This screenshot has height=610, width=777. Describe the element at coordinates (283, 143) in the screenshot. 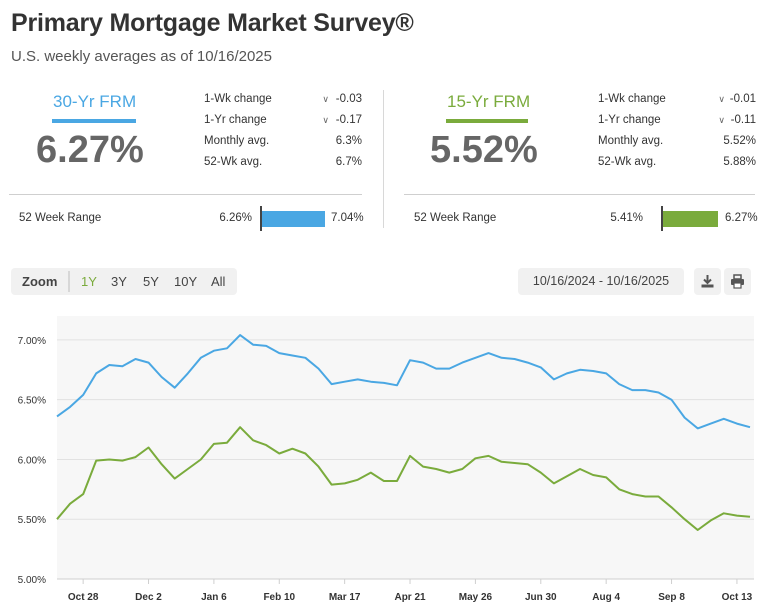

I see `frm30-stat-row: Monthly avg. 6.3%` at that location.